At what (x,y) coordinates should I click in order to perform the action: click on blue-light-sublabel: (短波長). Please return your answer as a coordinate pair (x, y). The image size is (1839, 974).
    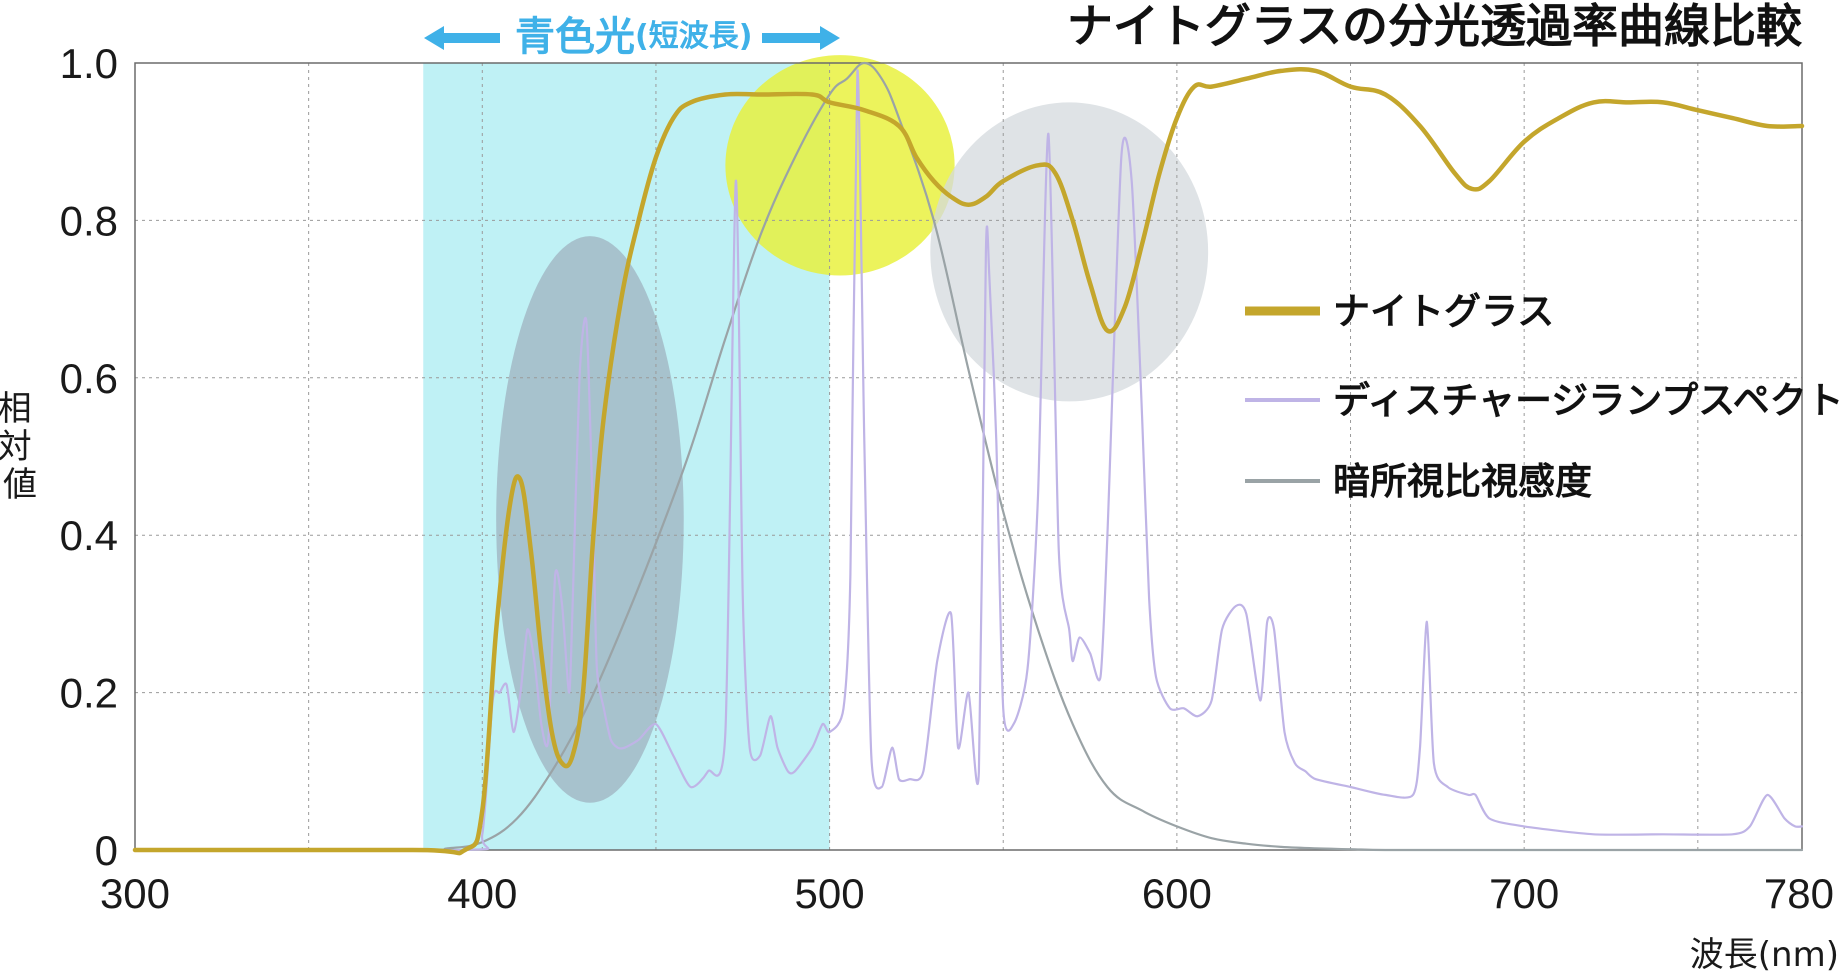
    Looking at the image, I should click on (693, 36).